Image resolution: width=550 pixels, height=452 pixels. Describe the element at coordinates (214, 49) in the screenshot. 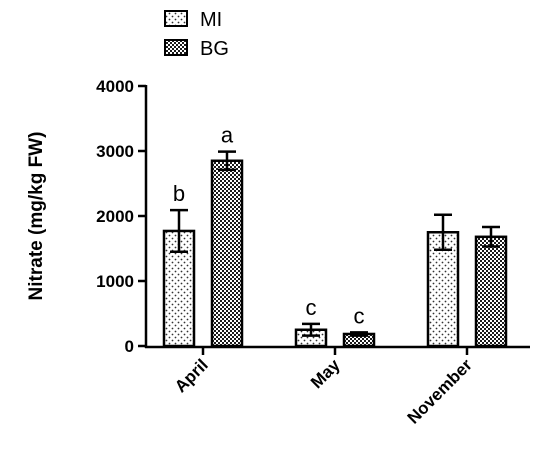

I see `legend-label-bg: BG` at that location.